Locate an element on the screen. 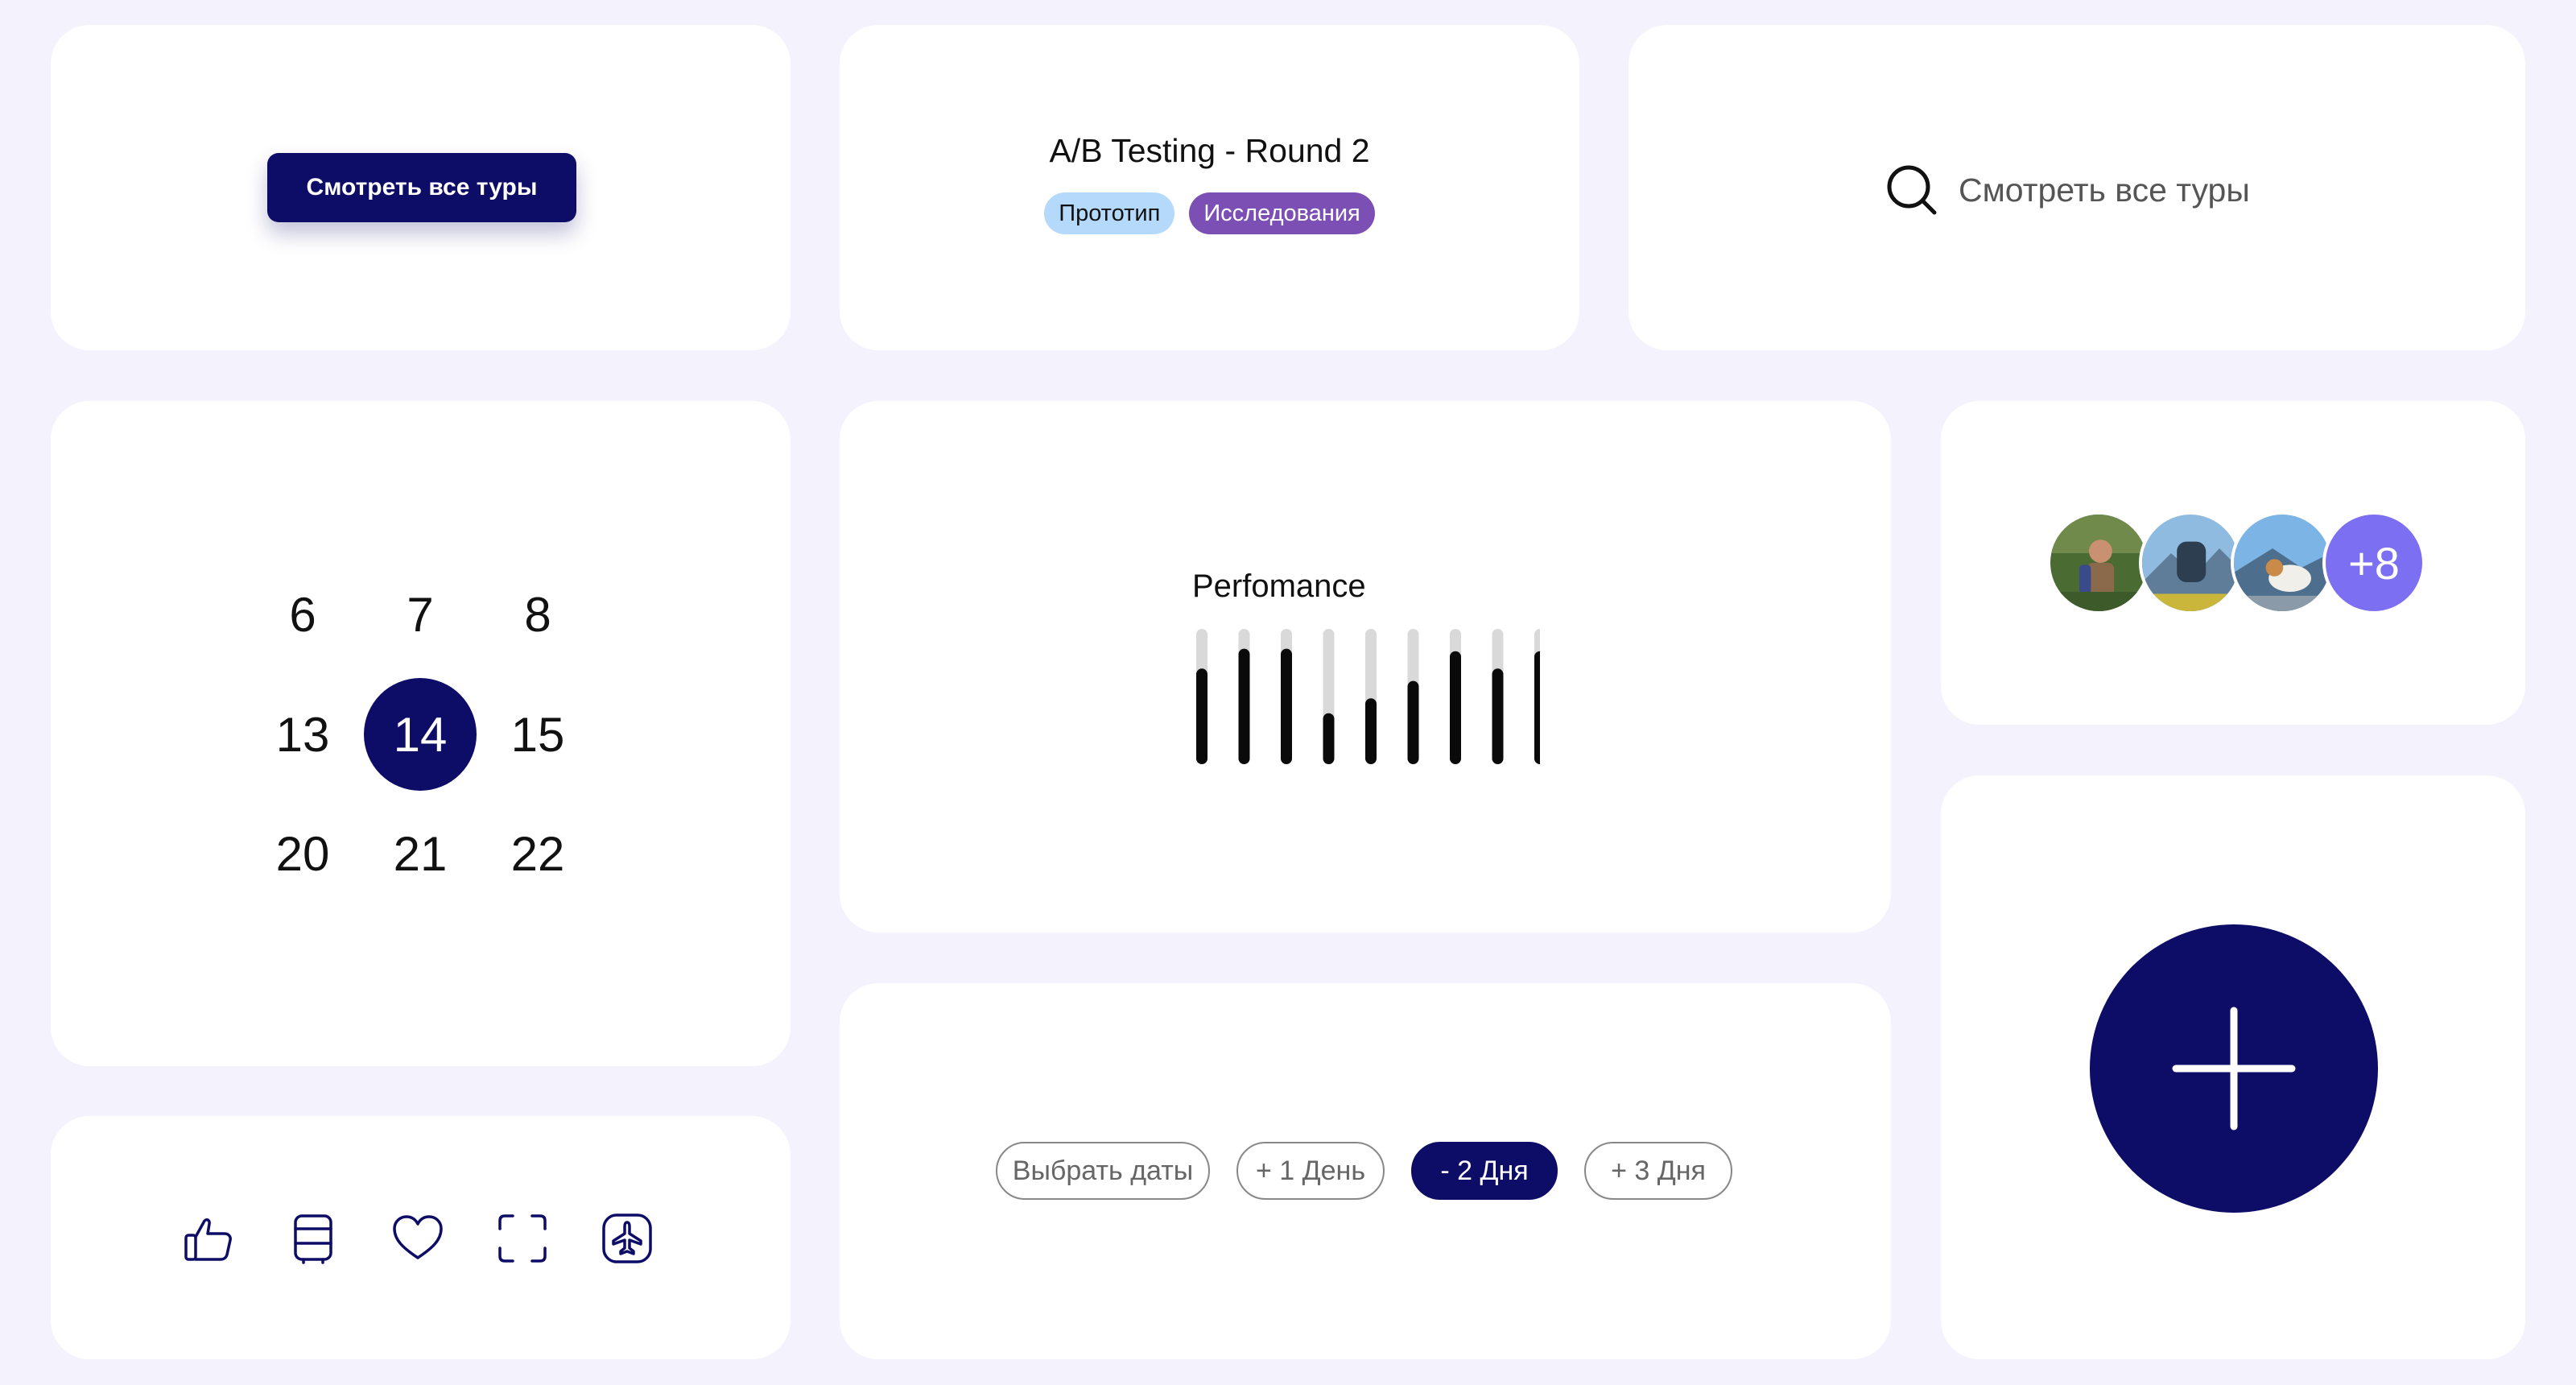  calendar-day: 7 is located at coordinates (421, 615).